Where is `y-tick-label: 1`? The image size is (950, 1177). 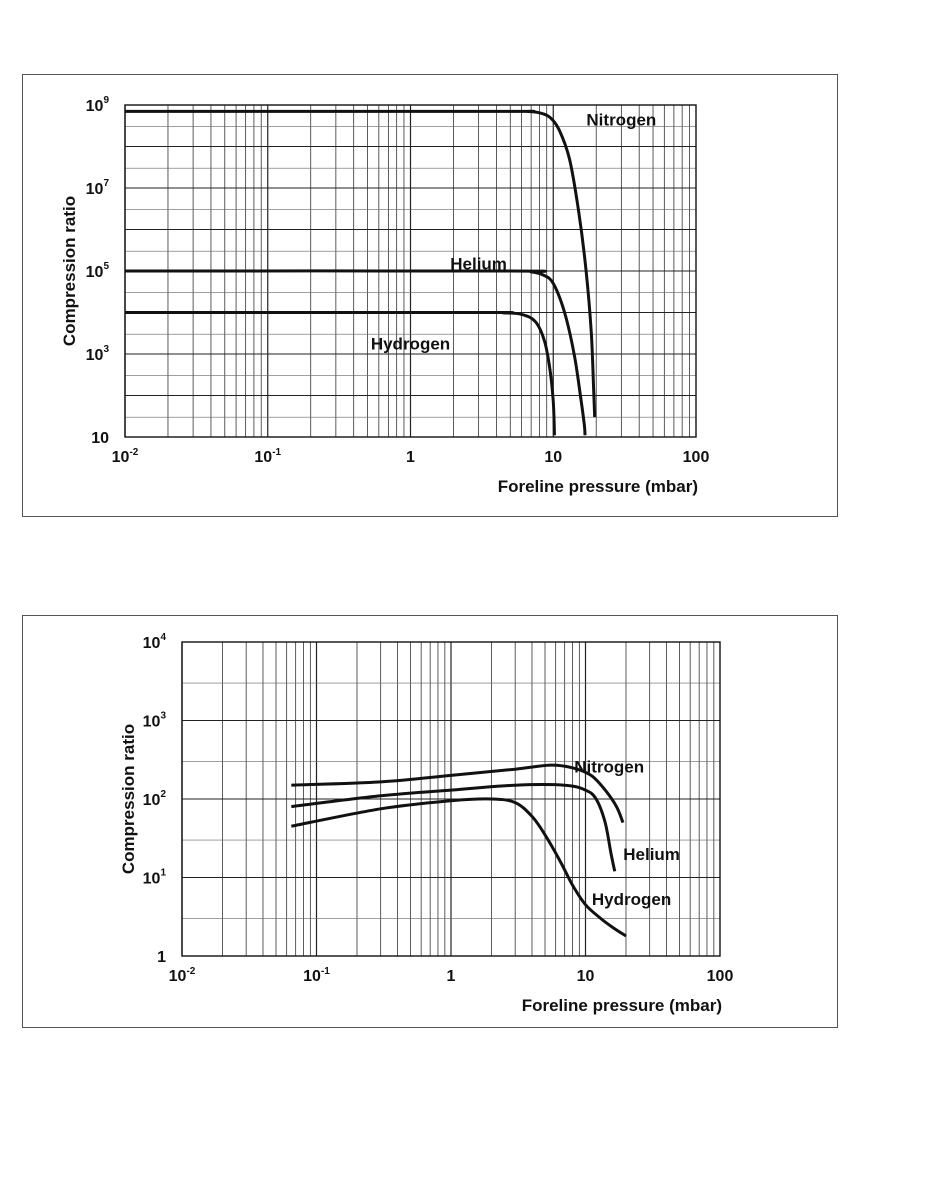
y-tick-label: 1 is located at coordinates (161, 957).